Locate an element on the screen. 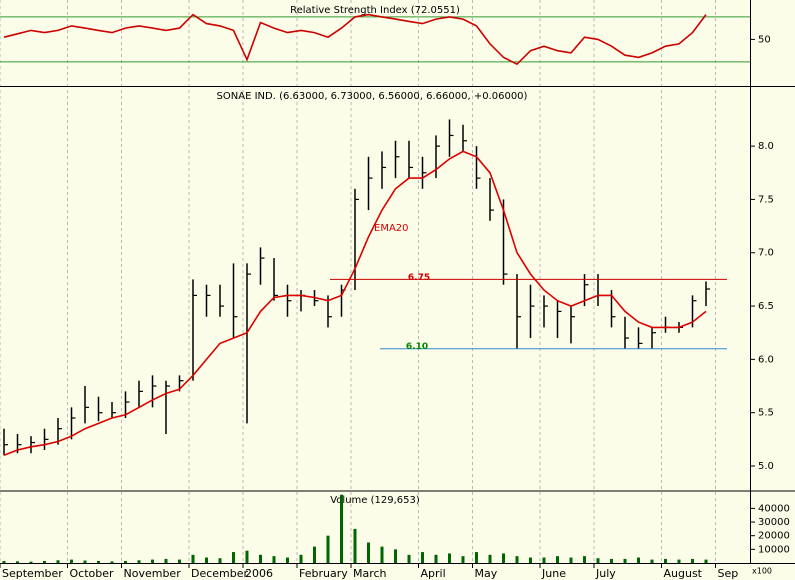 This screenshot has width=795, height=580. x-tick-label: 2006 is located at coordinates (259, 573).